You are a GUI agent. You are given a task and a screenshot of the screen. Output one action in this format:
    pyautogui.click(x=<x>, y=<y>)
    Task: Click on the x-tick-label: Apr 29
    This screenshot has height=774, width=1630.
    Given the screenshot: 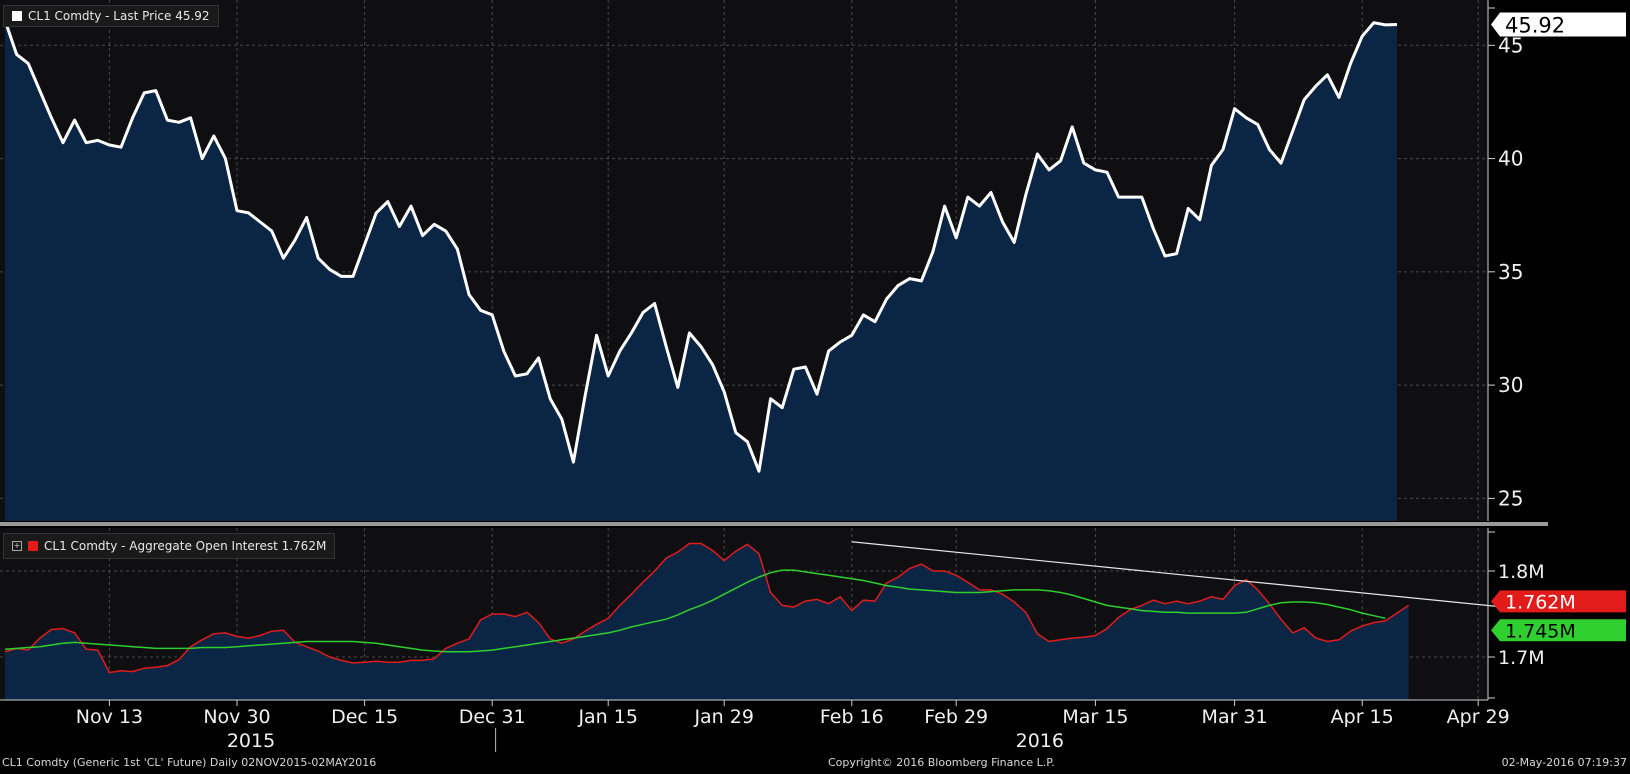 What is the action you would take?
    pyautogui.click(x=1478, y=717)
    